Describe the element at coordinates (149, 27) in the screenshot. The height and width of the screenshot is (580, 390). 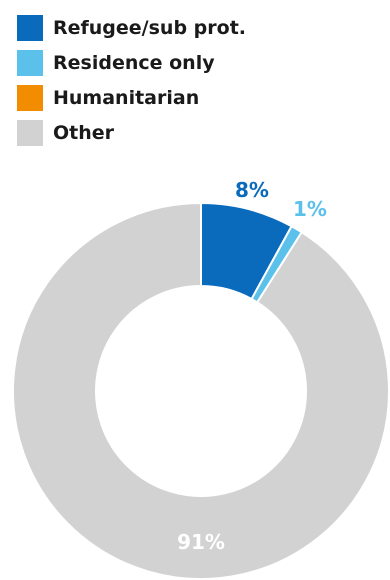
I see `legend-label-refugee: Refugee/sub prot.` at that location.